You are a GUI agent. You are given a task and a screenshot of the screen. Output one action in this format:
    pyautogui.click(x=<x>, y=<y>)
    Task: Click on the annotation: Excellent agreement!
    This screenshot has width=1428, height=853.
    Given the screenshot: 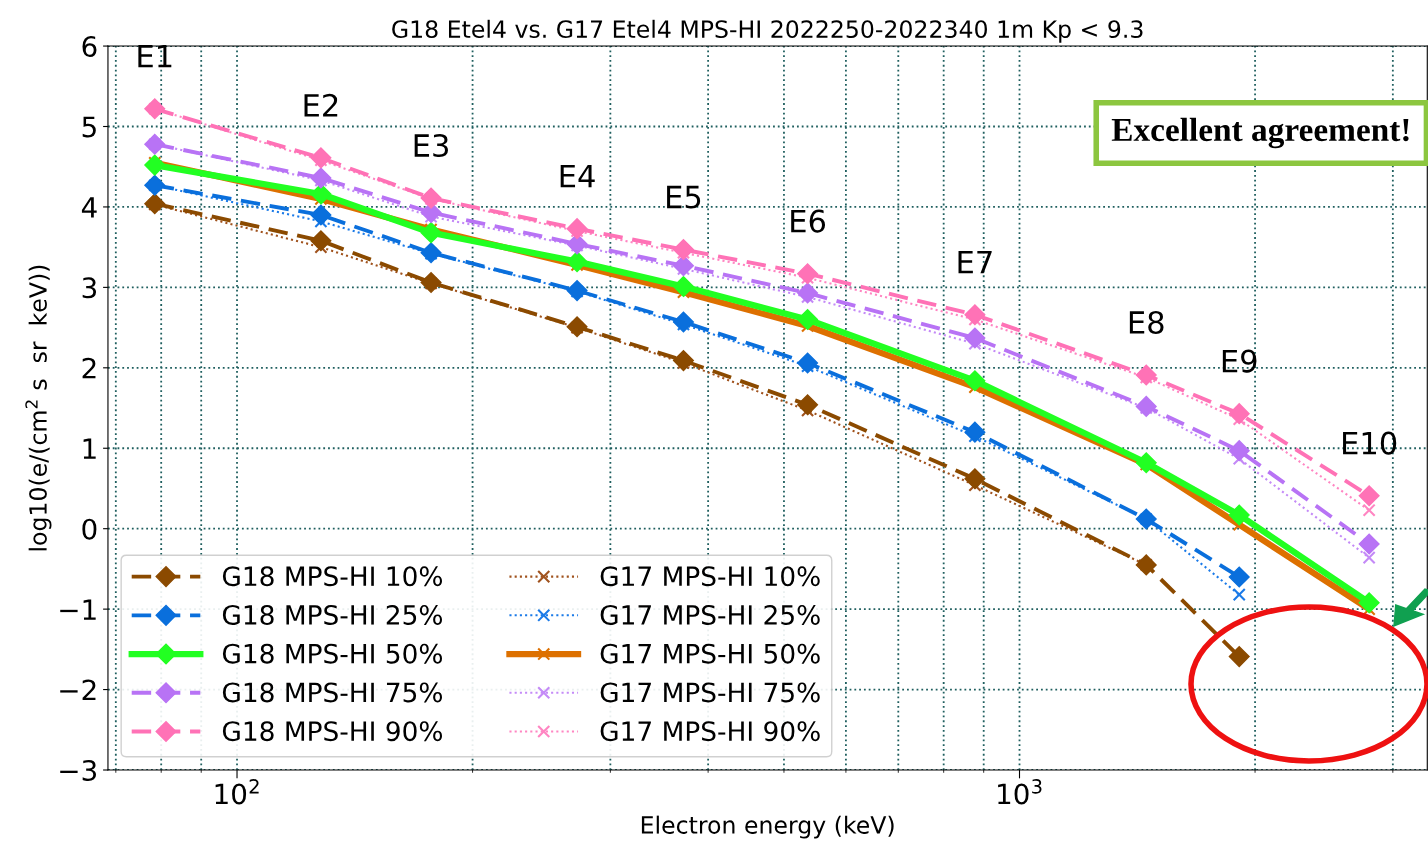 What is the action you would take?
    pyautogui.click(x=1260, y=133)
    